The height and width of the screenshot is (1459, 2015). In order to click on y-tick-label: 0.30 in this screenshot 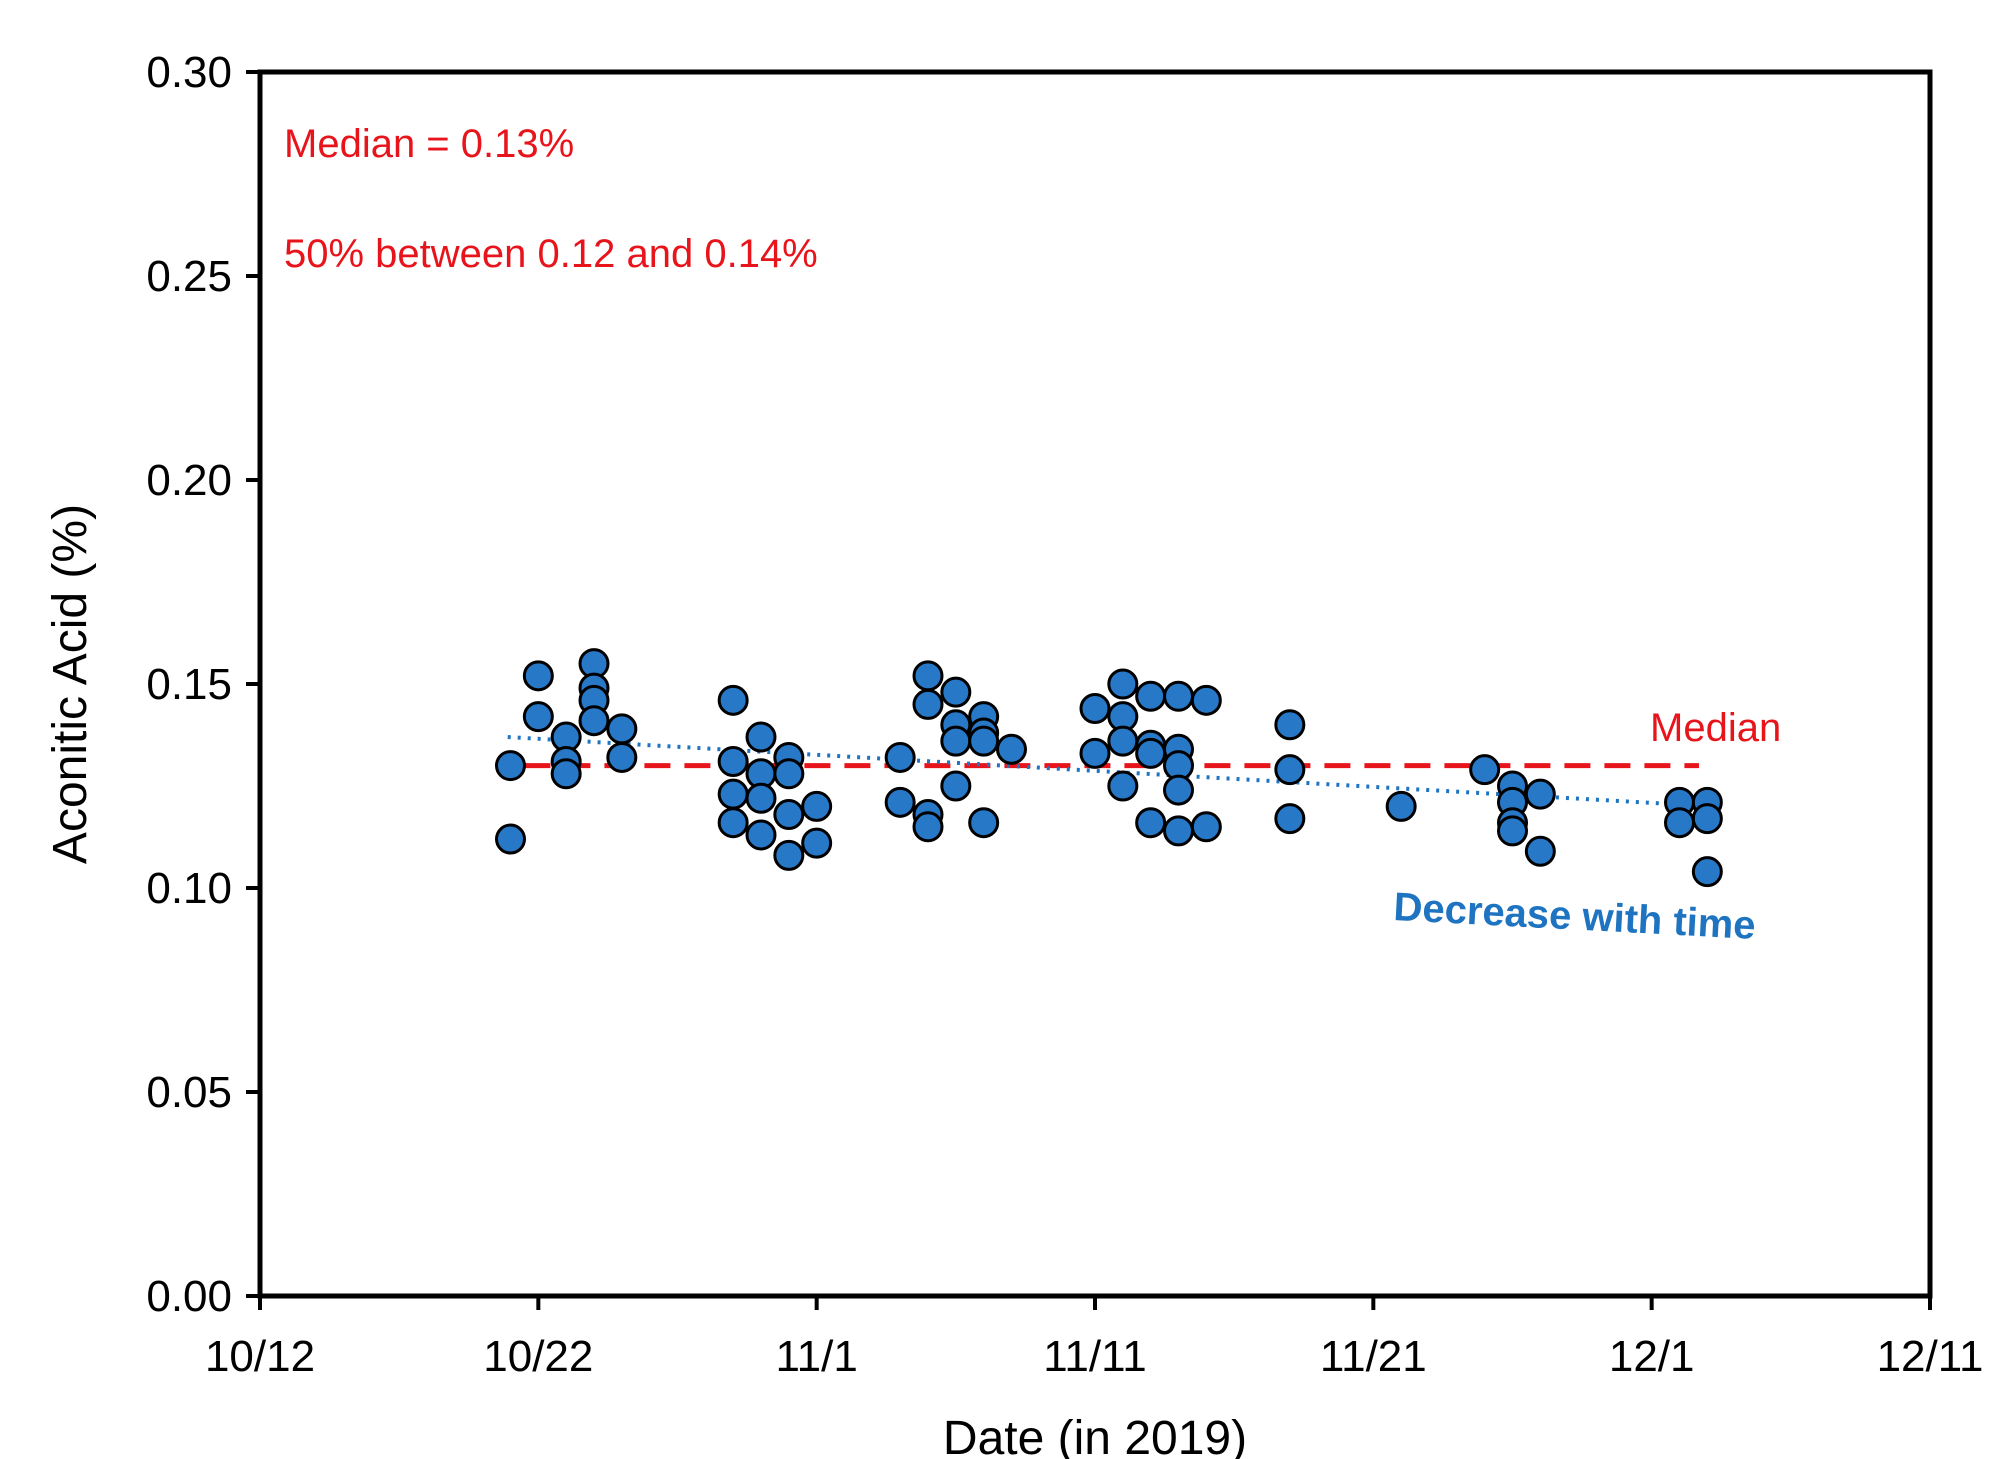, I will do `click(189, 72)`.